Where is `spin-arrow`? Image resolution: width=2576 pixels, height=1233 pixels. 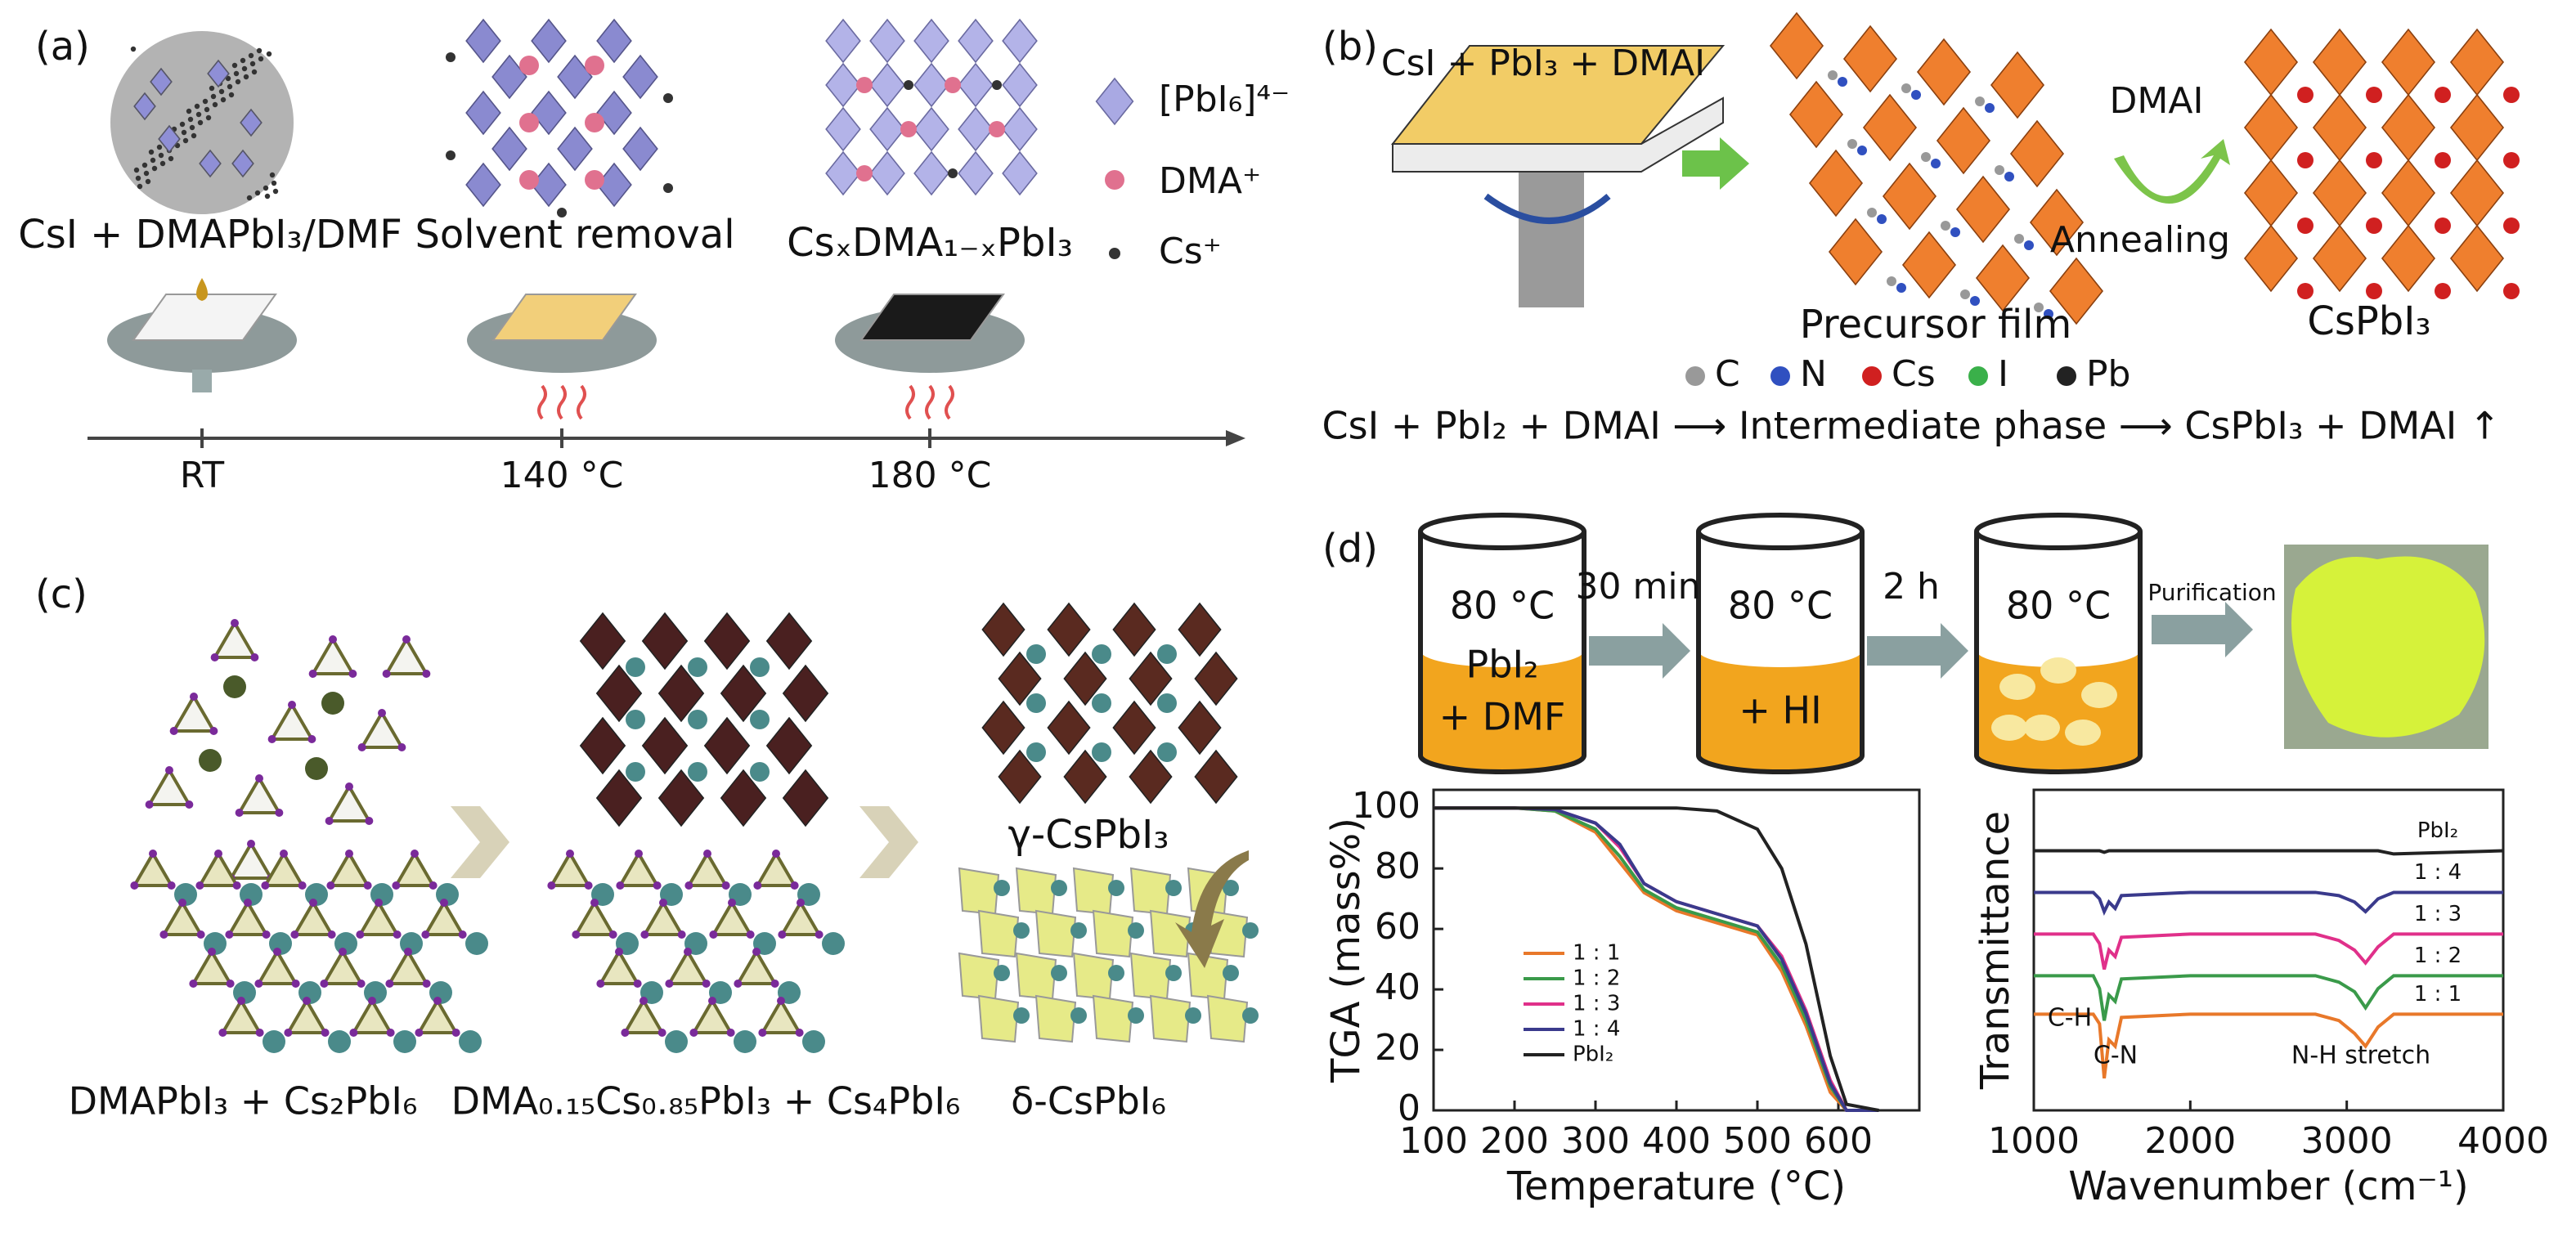 spin-arrow is located at coordinates (1547, 208).